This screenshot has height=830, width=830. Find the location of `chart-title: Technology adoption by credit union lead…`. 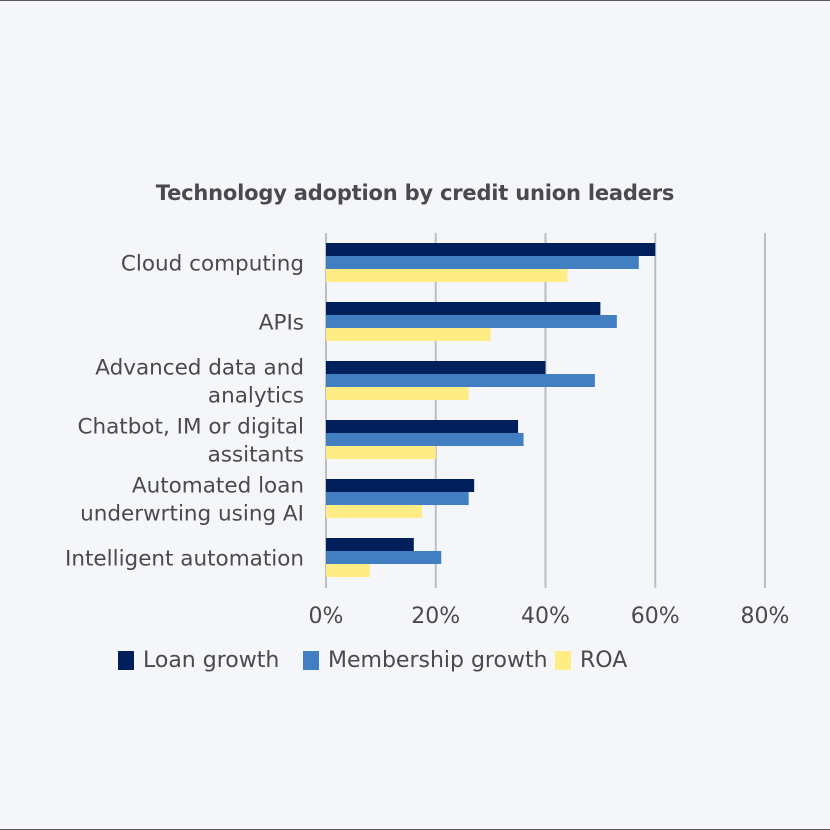

chart-title: Technology adoption by credit union lead… is located at coordinates (415, 193).